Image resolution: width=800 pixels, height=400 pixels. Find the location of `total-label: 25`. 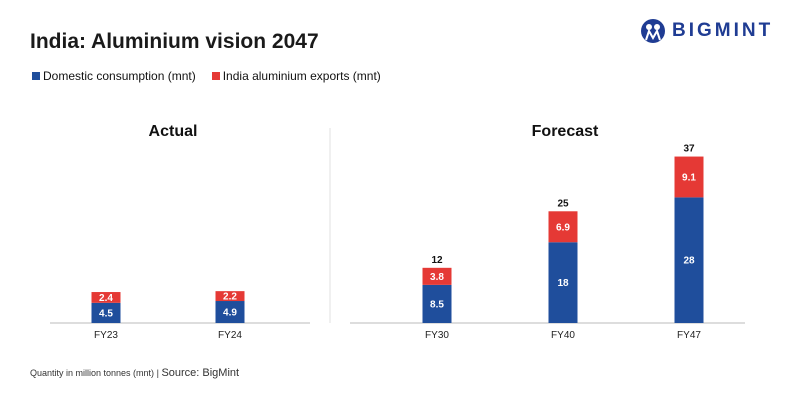

total-label: 25 is located at coordinates (563, 203).